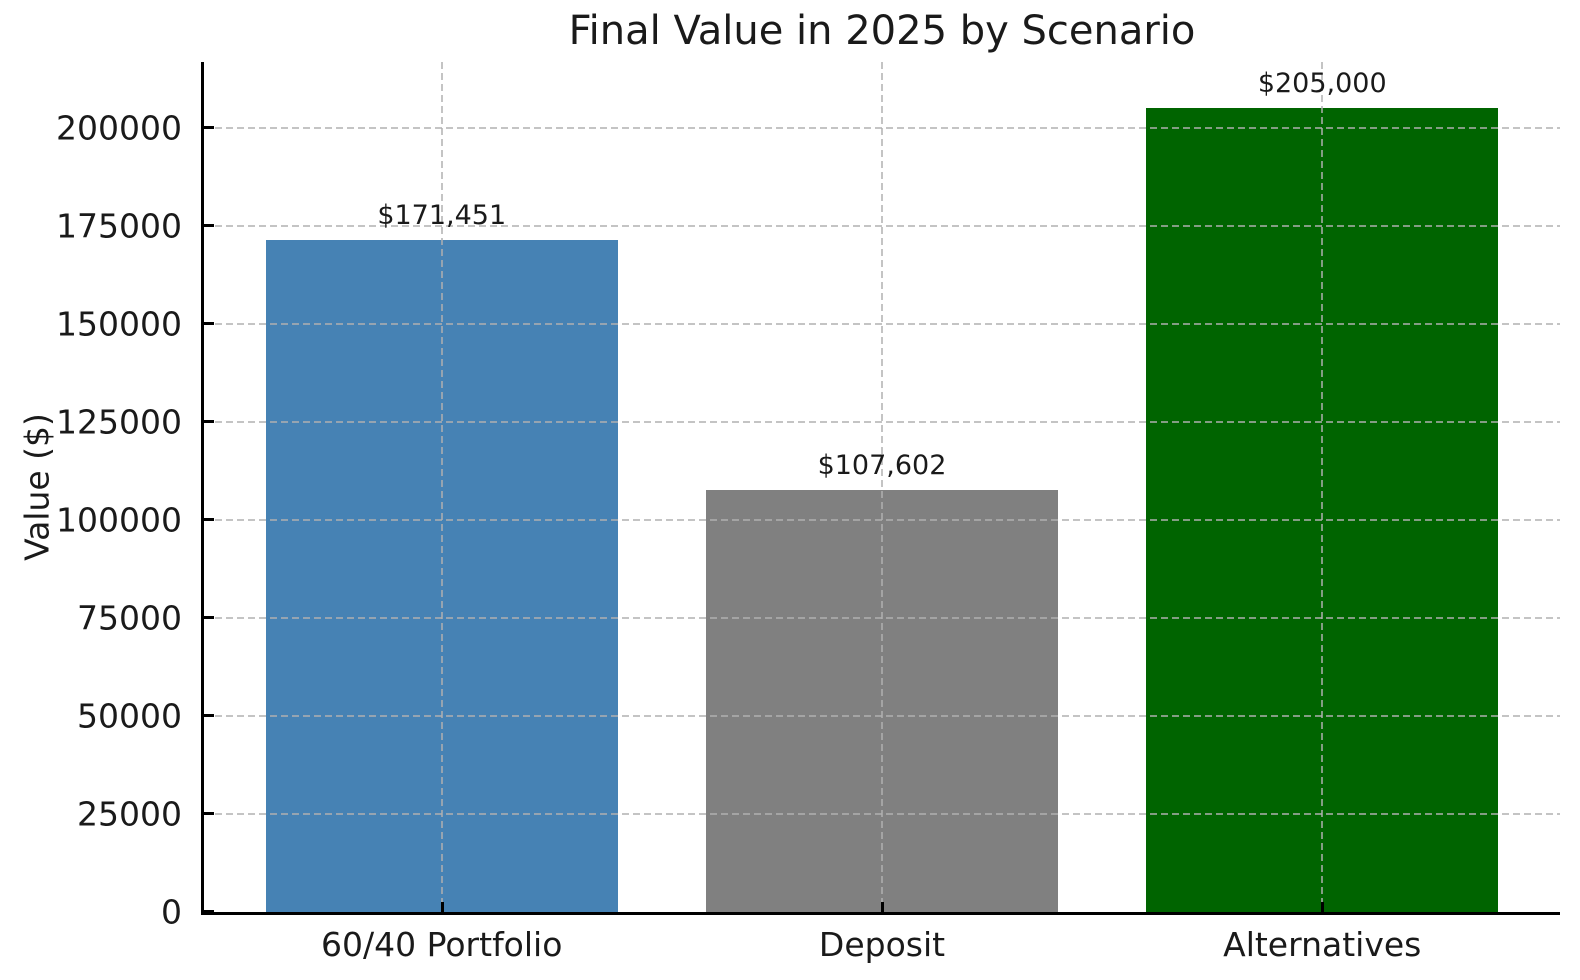 The image size is (1580, 980). I want to click on x-tick-labels: 60/40 Portfolio Deposit Alternatives, so click(882, 942).